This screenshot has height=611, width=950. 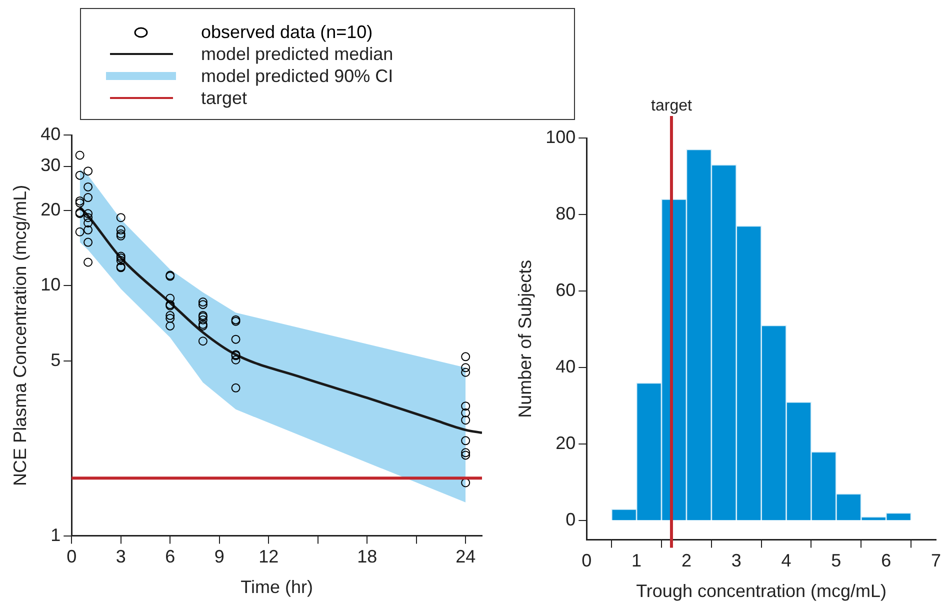 What do you see at coordinates (297, 54) in the screenshot?
I see `legend-label: model predicted median` at bounding box center [297, 54].